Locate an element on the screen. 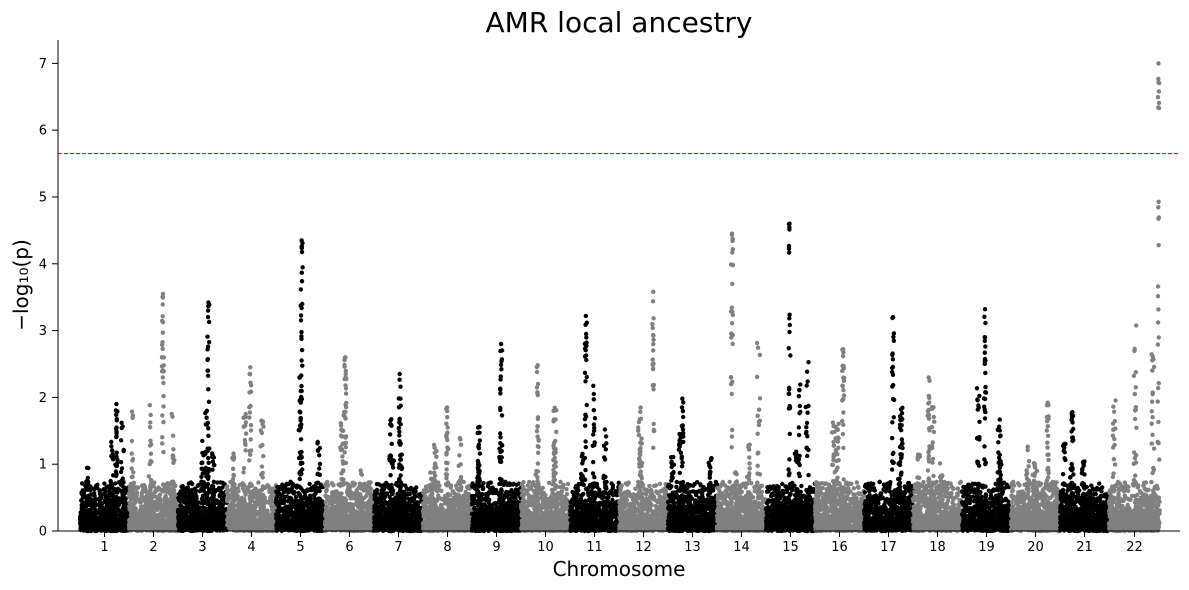  chart-title: AMR local ancestry is located at coordinates (619, 22).